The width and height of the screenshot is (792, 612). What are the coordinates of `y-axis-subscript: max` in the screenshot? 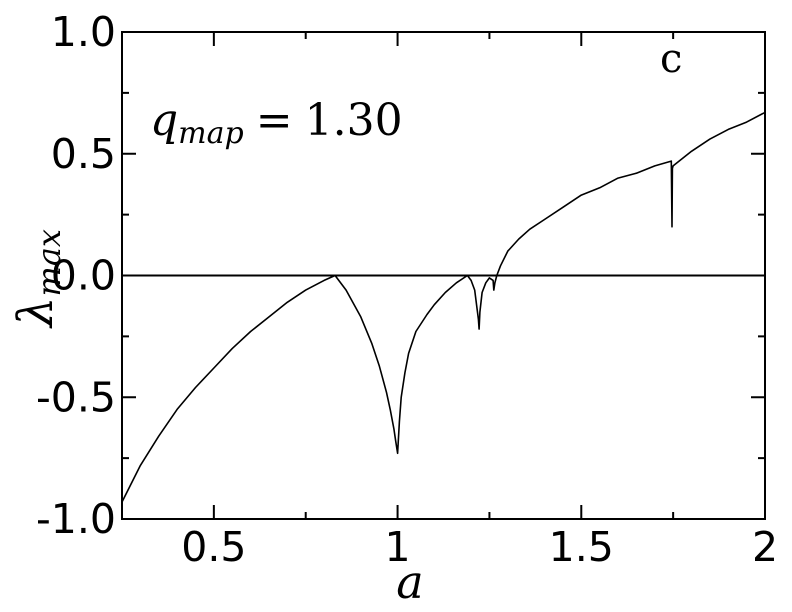 It's located at (49, 262).